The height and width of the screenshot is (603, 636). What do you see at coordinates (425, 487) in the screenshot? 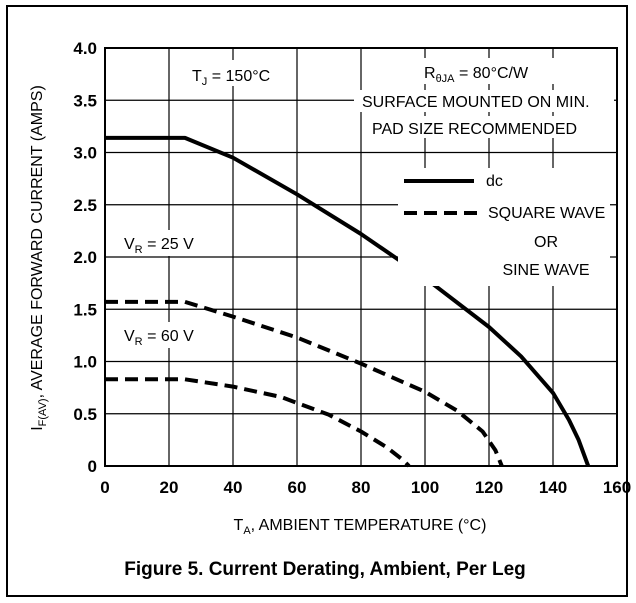
I see `x-tick-label: 100` at bounding box center [425, 487].